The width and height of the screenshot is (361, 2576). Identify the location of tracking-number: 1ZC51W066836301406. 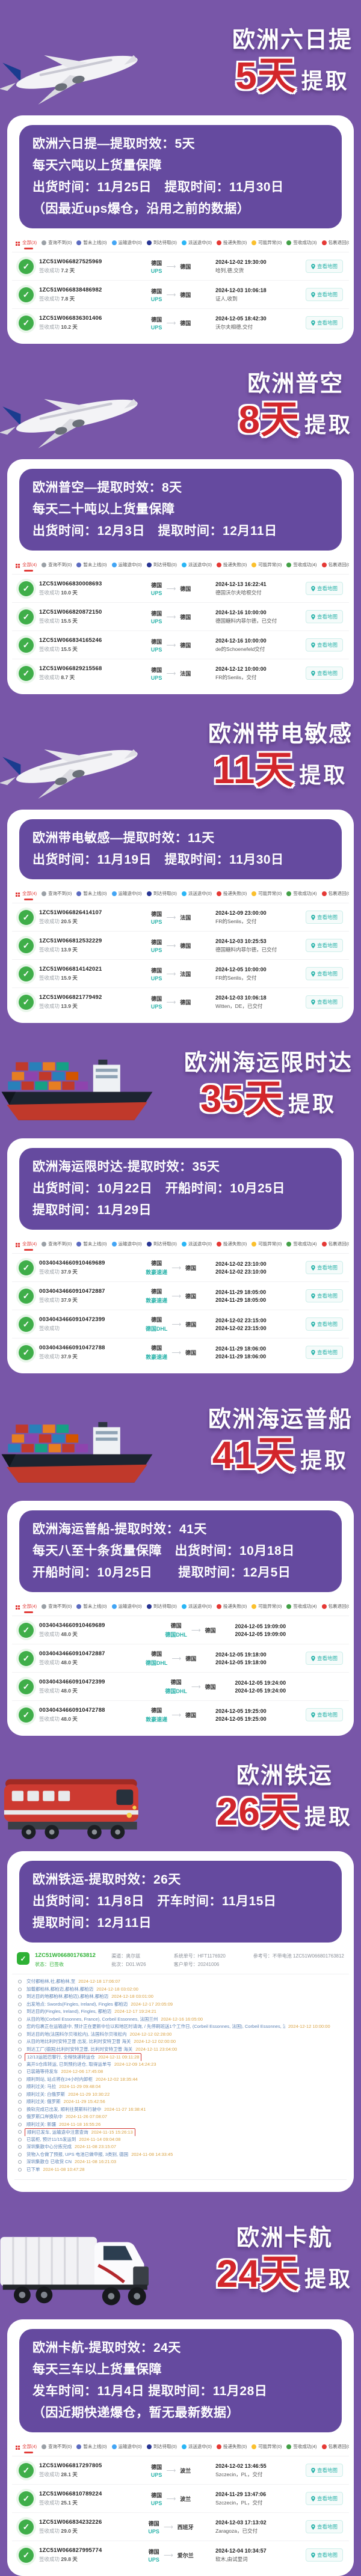
(70, 318).